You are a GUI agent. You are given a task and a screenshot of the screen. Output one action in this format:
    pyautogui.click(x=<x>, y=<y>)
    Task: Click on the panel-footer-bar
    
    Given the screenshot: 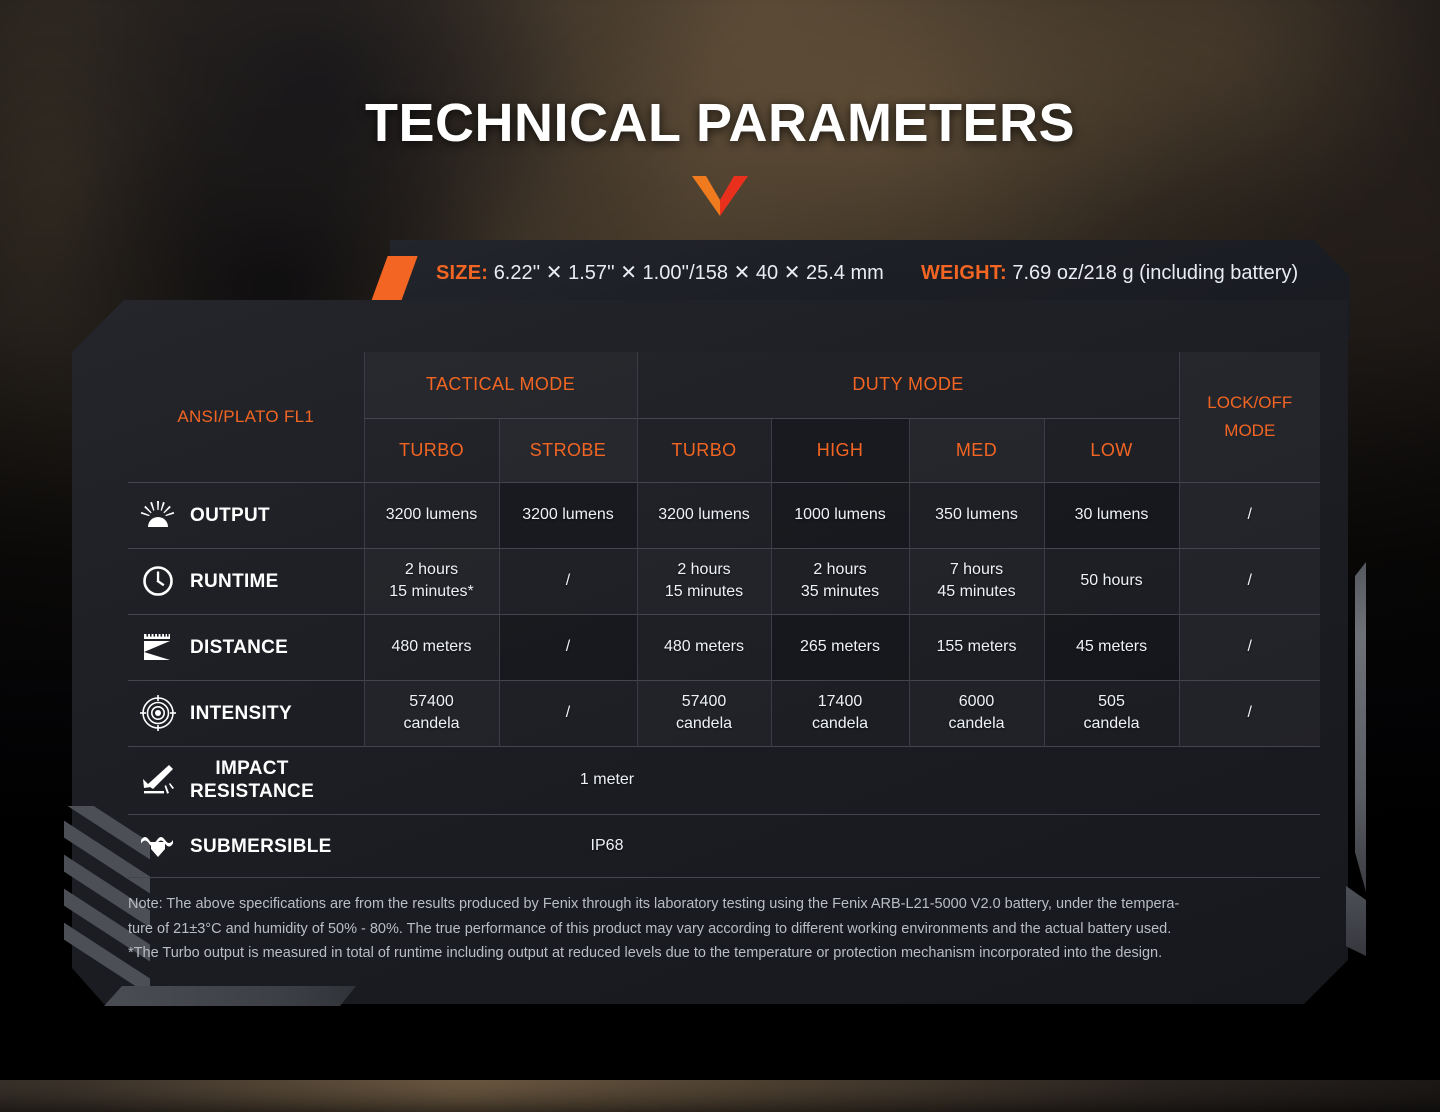 What is the action you would take?
    pyautogui.click(x=230, y=996)
    